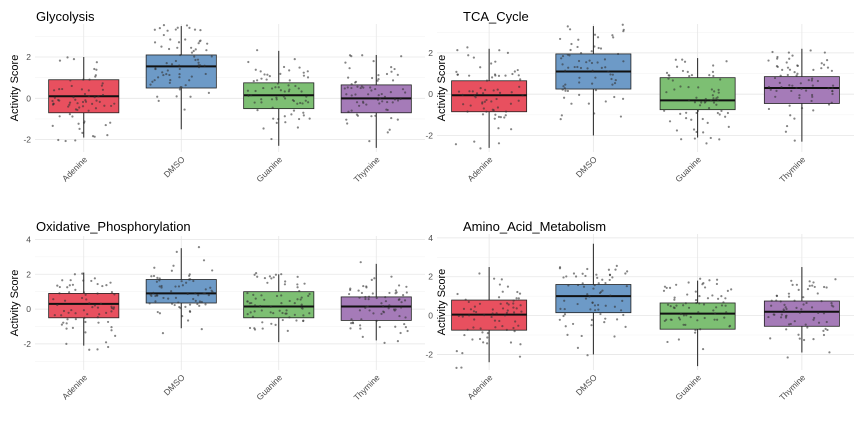  Describe the element at coordinates (430, 238) in the screenshot. I see `y-tick-label: 4` at that location.